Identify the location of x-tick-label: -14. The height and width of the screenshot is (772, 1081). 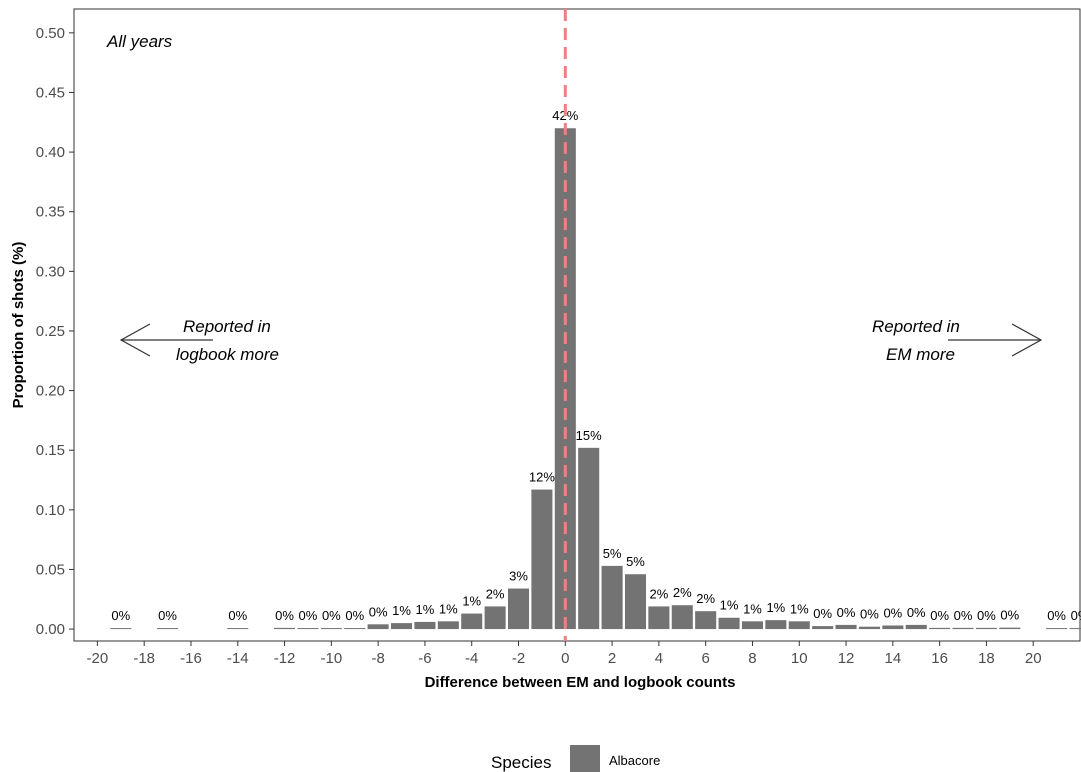
(238, 658).